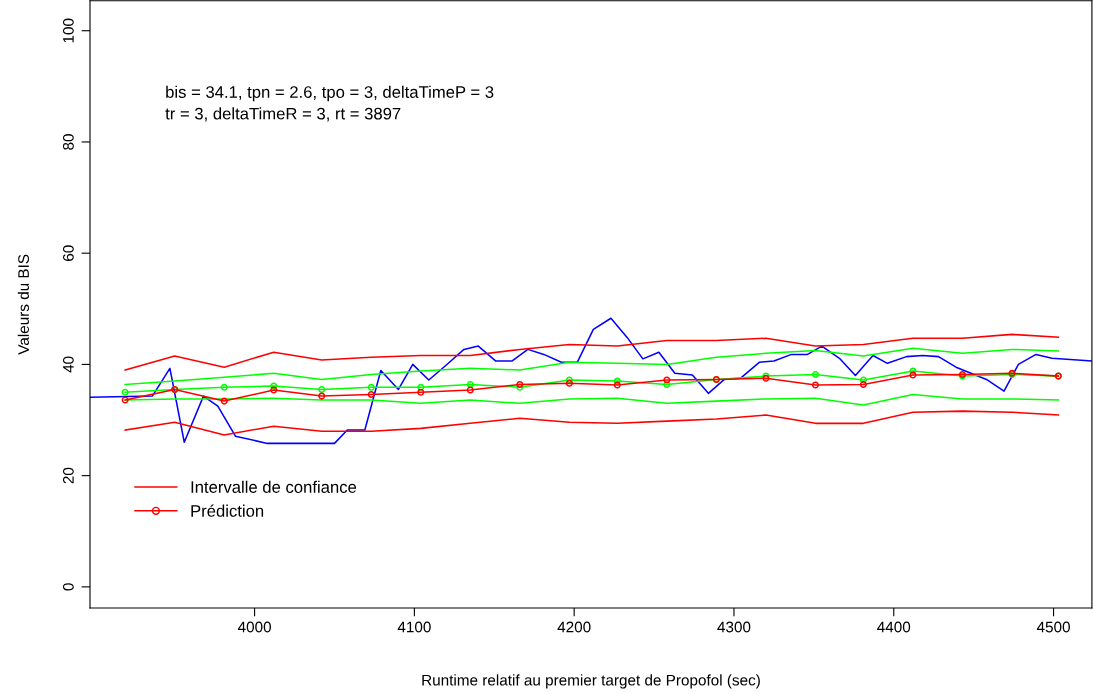  What do you see at coordinates (274, 486) in the screenshot?
I see `legend-label: Intervalle de confiance` at bounding box center [274, 486].